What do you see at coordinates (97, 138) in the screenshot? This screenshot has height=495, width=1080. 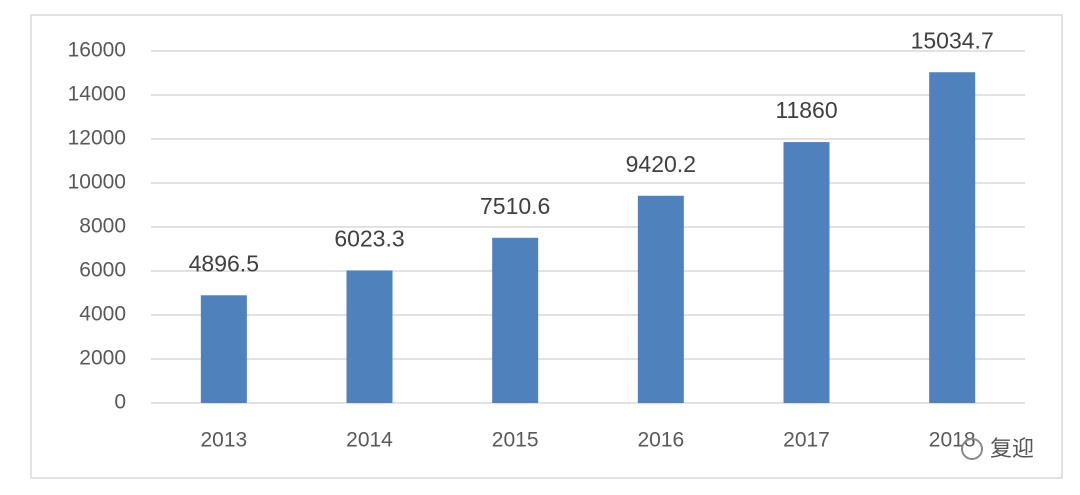 I see `y-tick-label: 12000` at bounding box center [97, 138].